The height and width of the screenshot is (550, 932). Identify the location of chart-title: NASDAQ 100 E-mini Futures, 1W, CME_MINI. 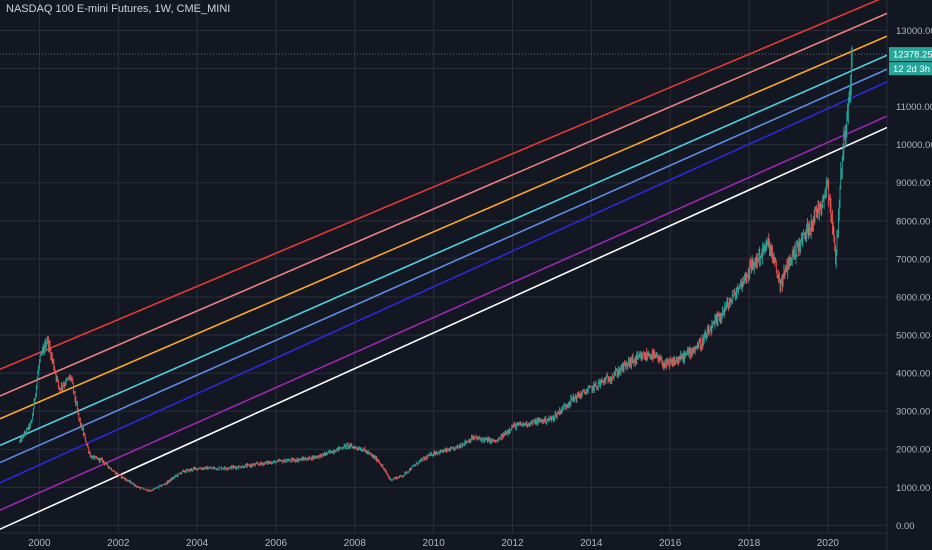
(118, 9).